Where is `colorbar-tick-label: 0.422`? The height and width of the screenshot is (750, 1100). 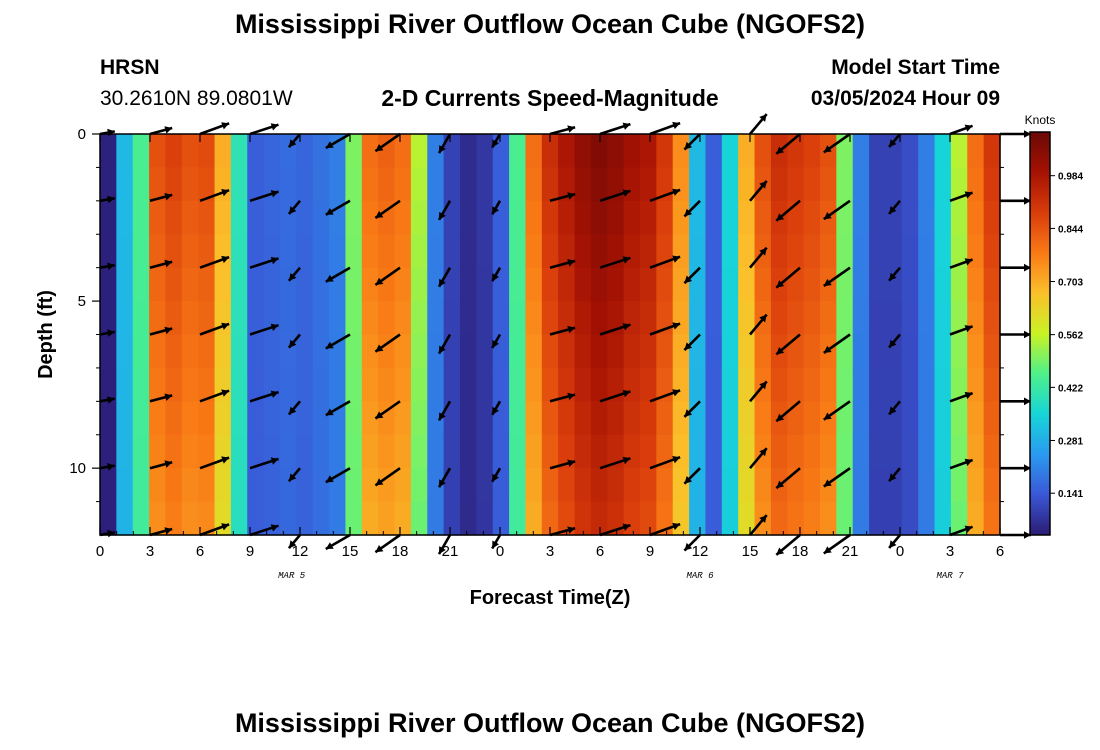
colorbar-tick-label: 0.422 is located at coordinates (1070, 388).